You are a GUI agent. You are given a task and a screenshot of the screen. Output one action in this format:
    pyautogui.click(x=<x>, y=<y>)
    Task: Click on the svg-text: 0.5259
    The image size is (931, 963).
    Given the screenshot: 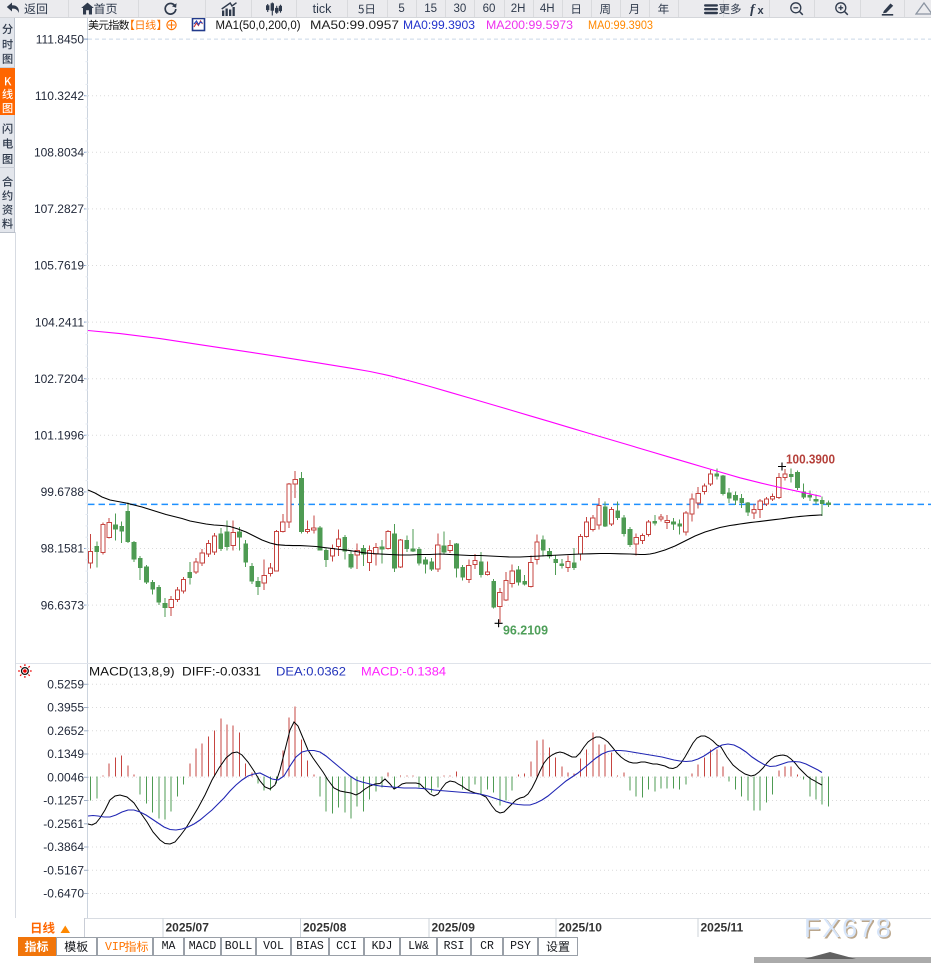 What is the action you would take?
    pyautogui.click(x=65, y=685)
    